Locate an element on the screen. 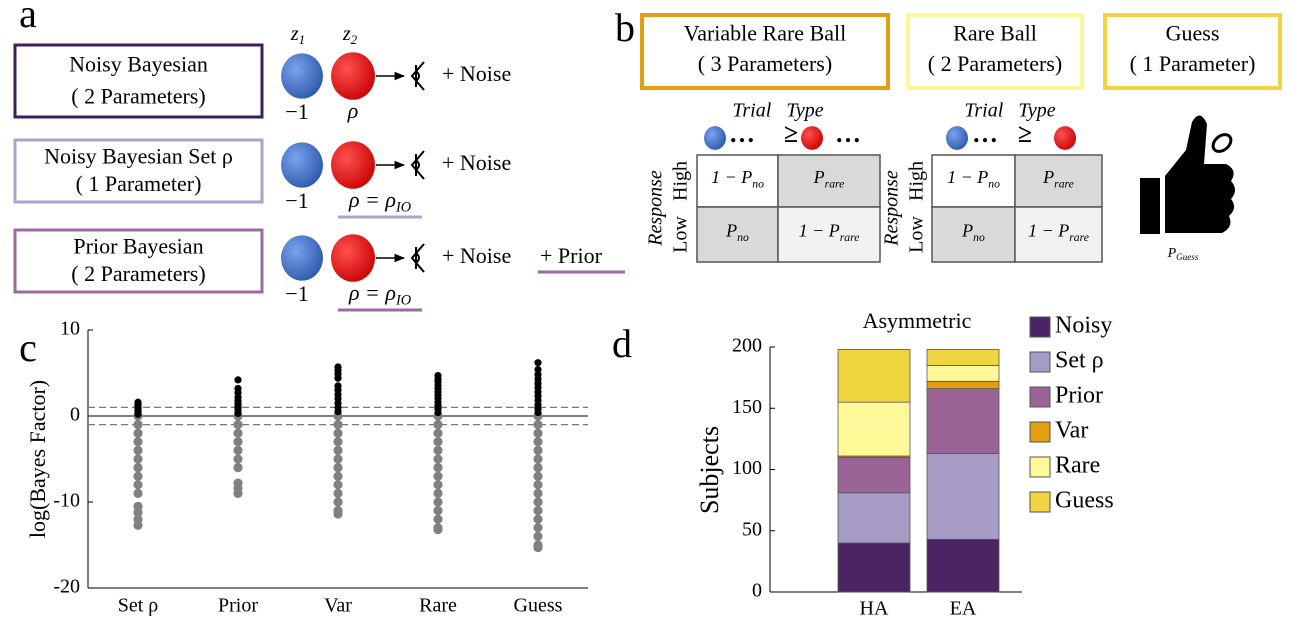 The height and width of the screenshot is (622, 1292). coin-icon is located at coordinates (1222, 143).